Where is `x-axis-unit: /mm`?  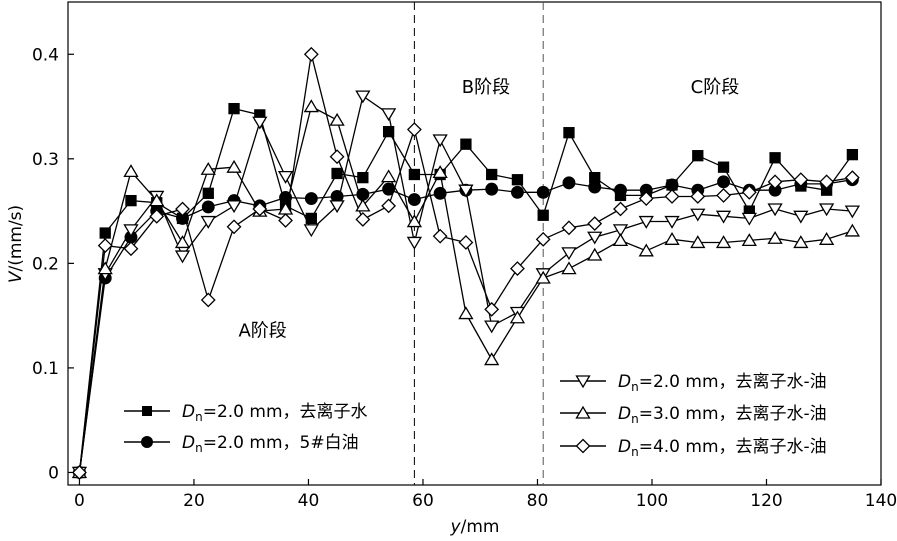 x-axis-unit: /mm is located at coordinates (480, 527).